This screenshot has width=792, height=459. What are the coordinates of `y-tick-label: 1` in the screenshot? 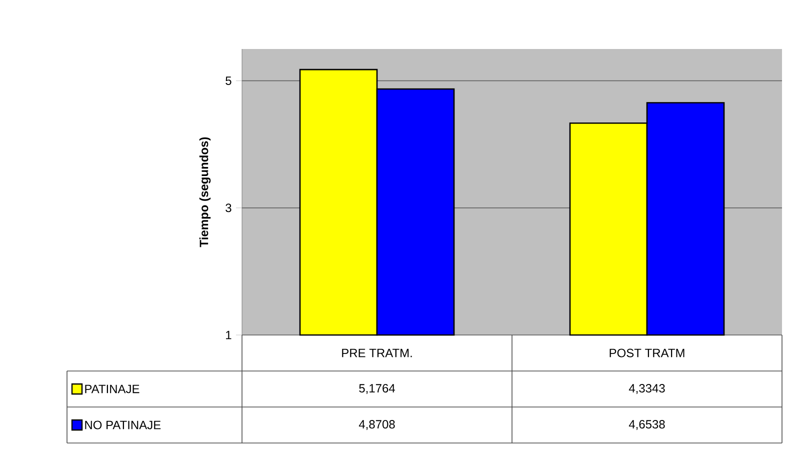 It's located at (229, 335).